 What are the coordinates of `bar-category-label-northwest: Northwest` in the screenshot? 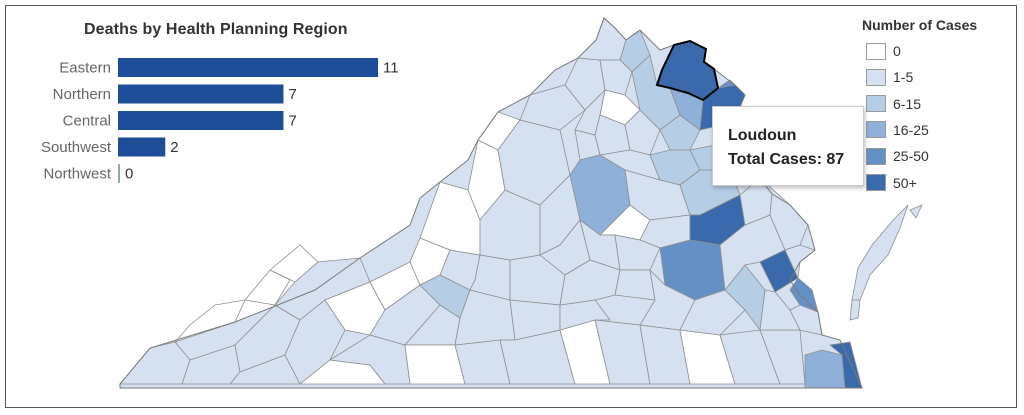 It's located at (77, 174).